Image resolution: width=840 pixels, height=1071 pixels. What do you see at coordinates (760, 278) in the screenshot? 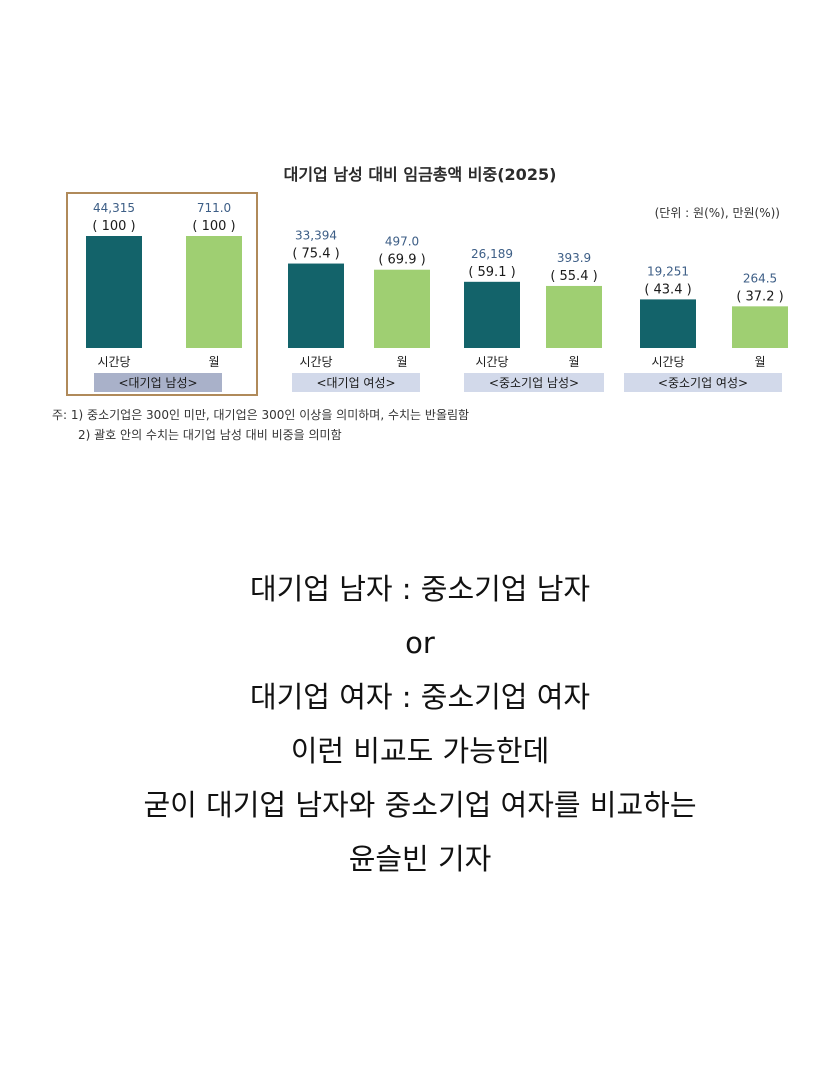
I see `value-label: 264.5` at bounding box center [760, 278].